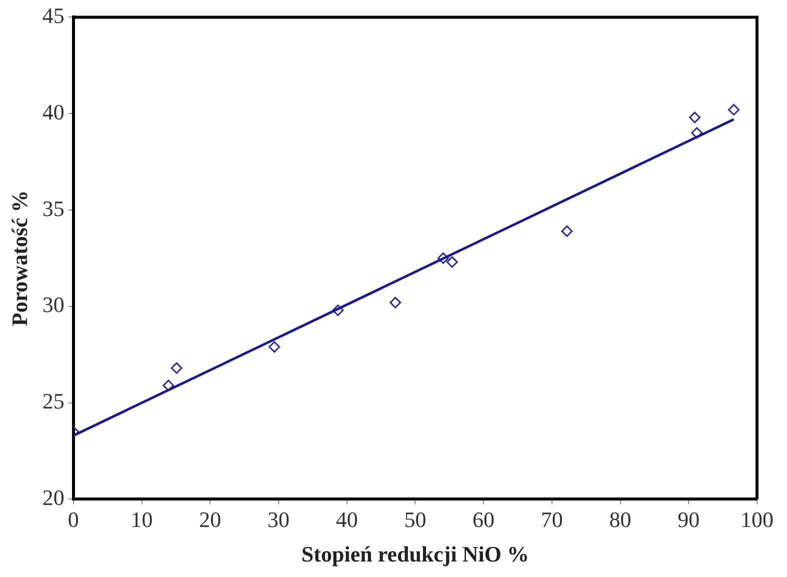 This screenshot has width=787, height=577. Describe the element at coordinates (347, 519) in the screenshot. I see `x-tick-label: 40` at that location.